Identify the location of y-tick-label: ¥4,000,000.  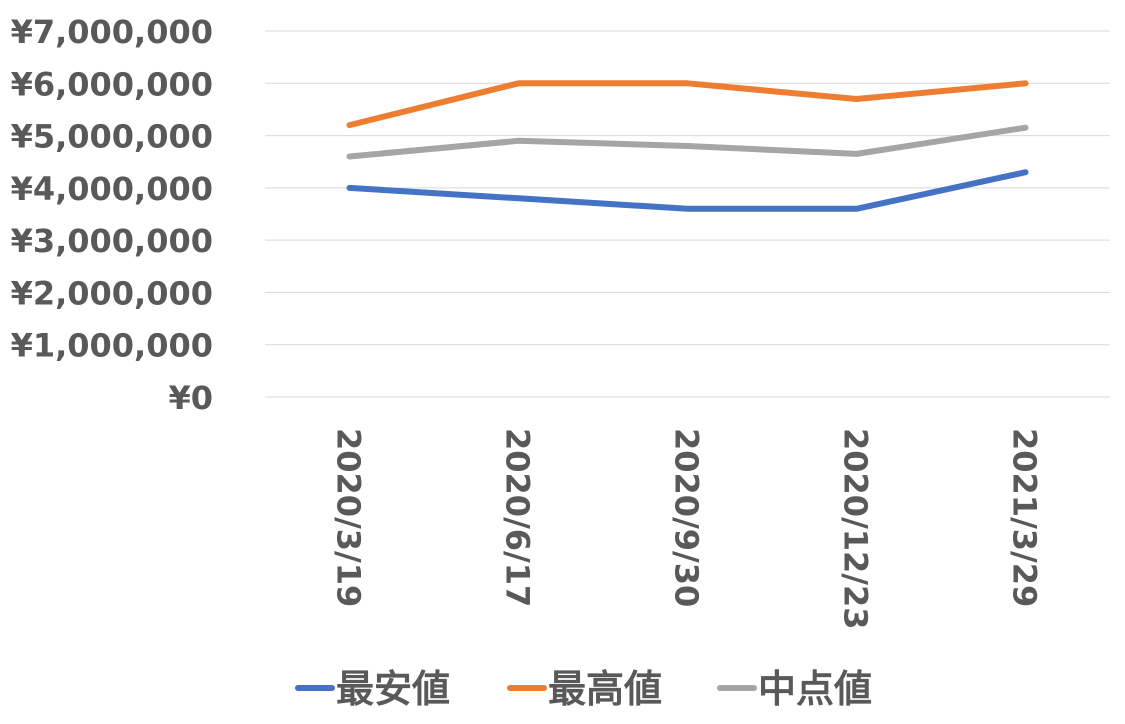
(112, 189).